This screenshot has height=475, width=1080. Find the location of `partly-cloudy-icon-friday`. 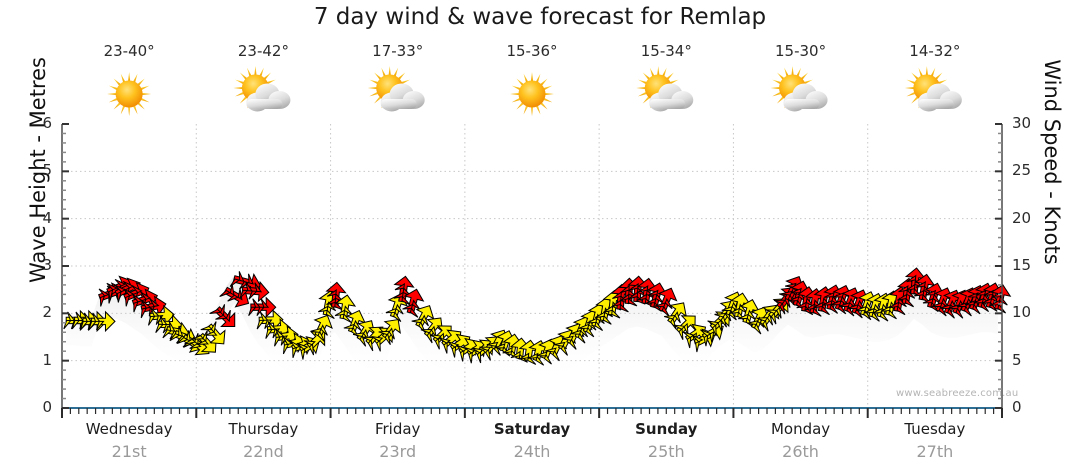

partly-cloudy-icon-friday is located at coordinates (396, 89).